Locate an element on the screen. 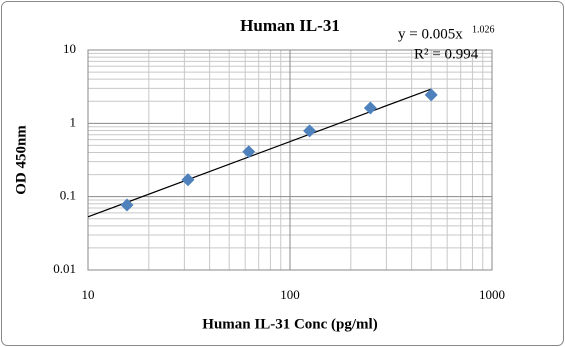  y-axis-label: OD 450nm is located at coordinates (21, 160).